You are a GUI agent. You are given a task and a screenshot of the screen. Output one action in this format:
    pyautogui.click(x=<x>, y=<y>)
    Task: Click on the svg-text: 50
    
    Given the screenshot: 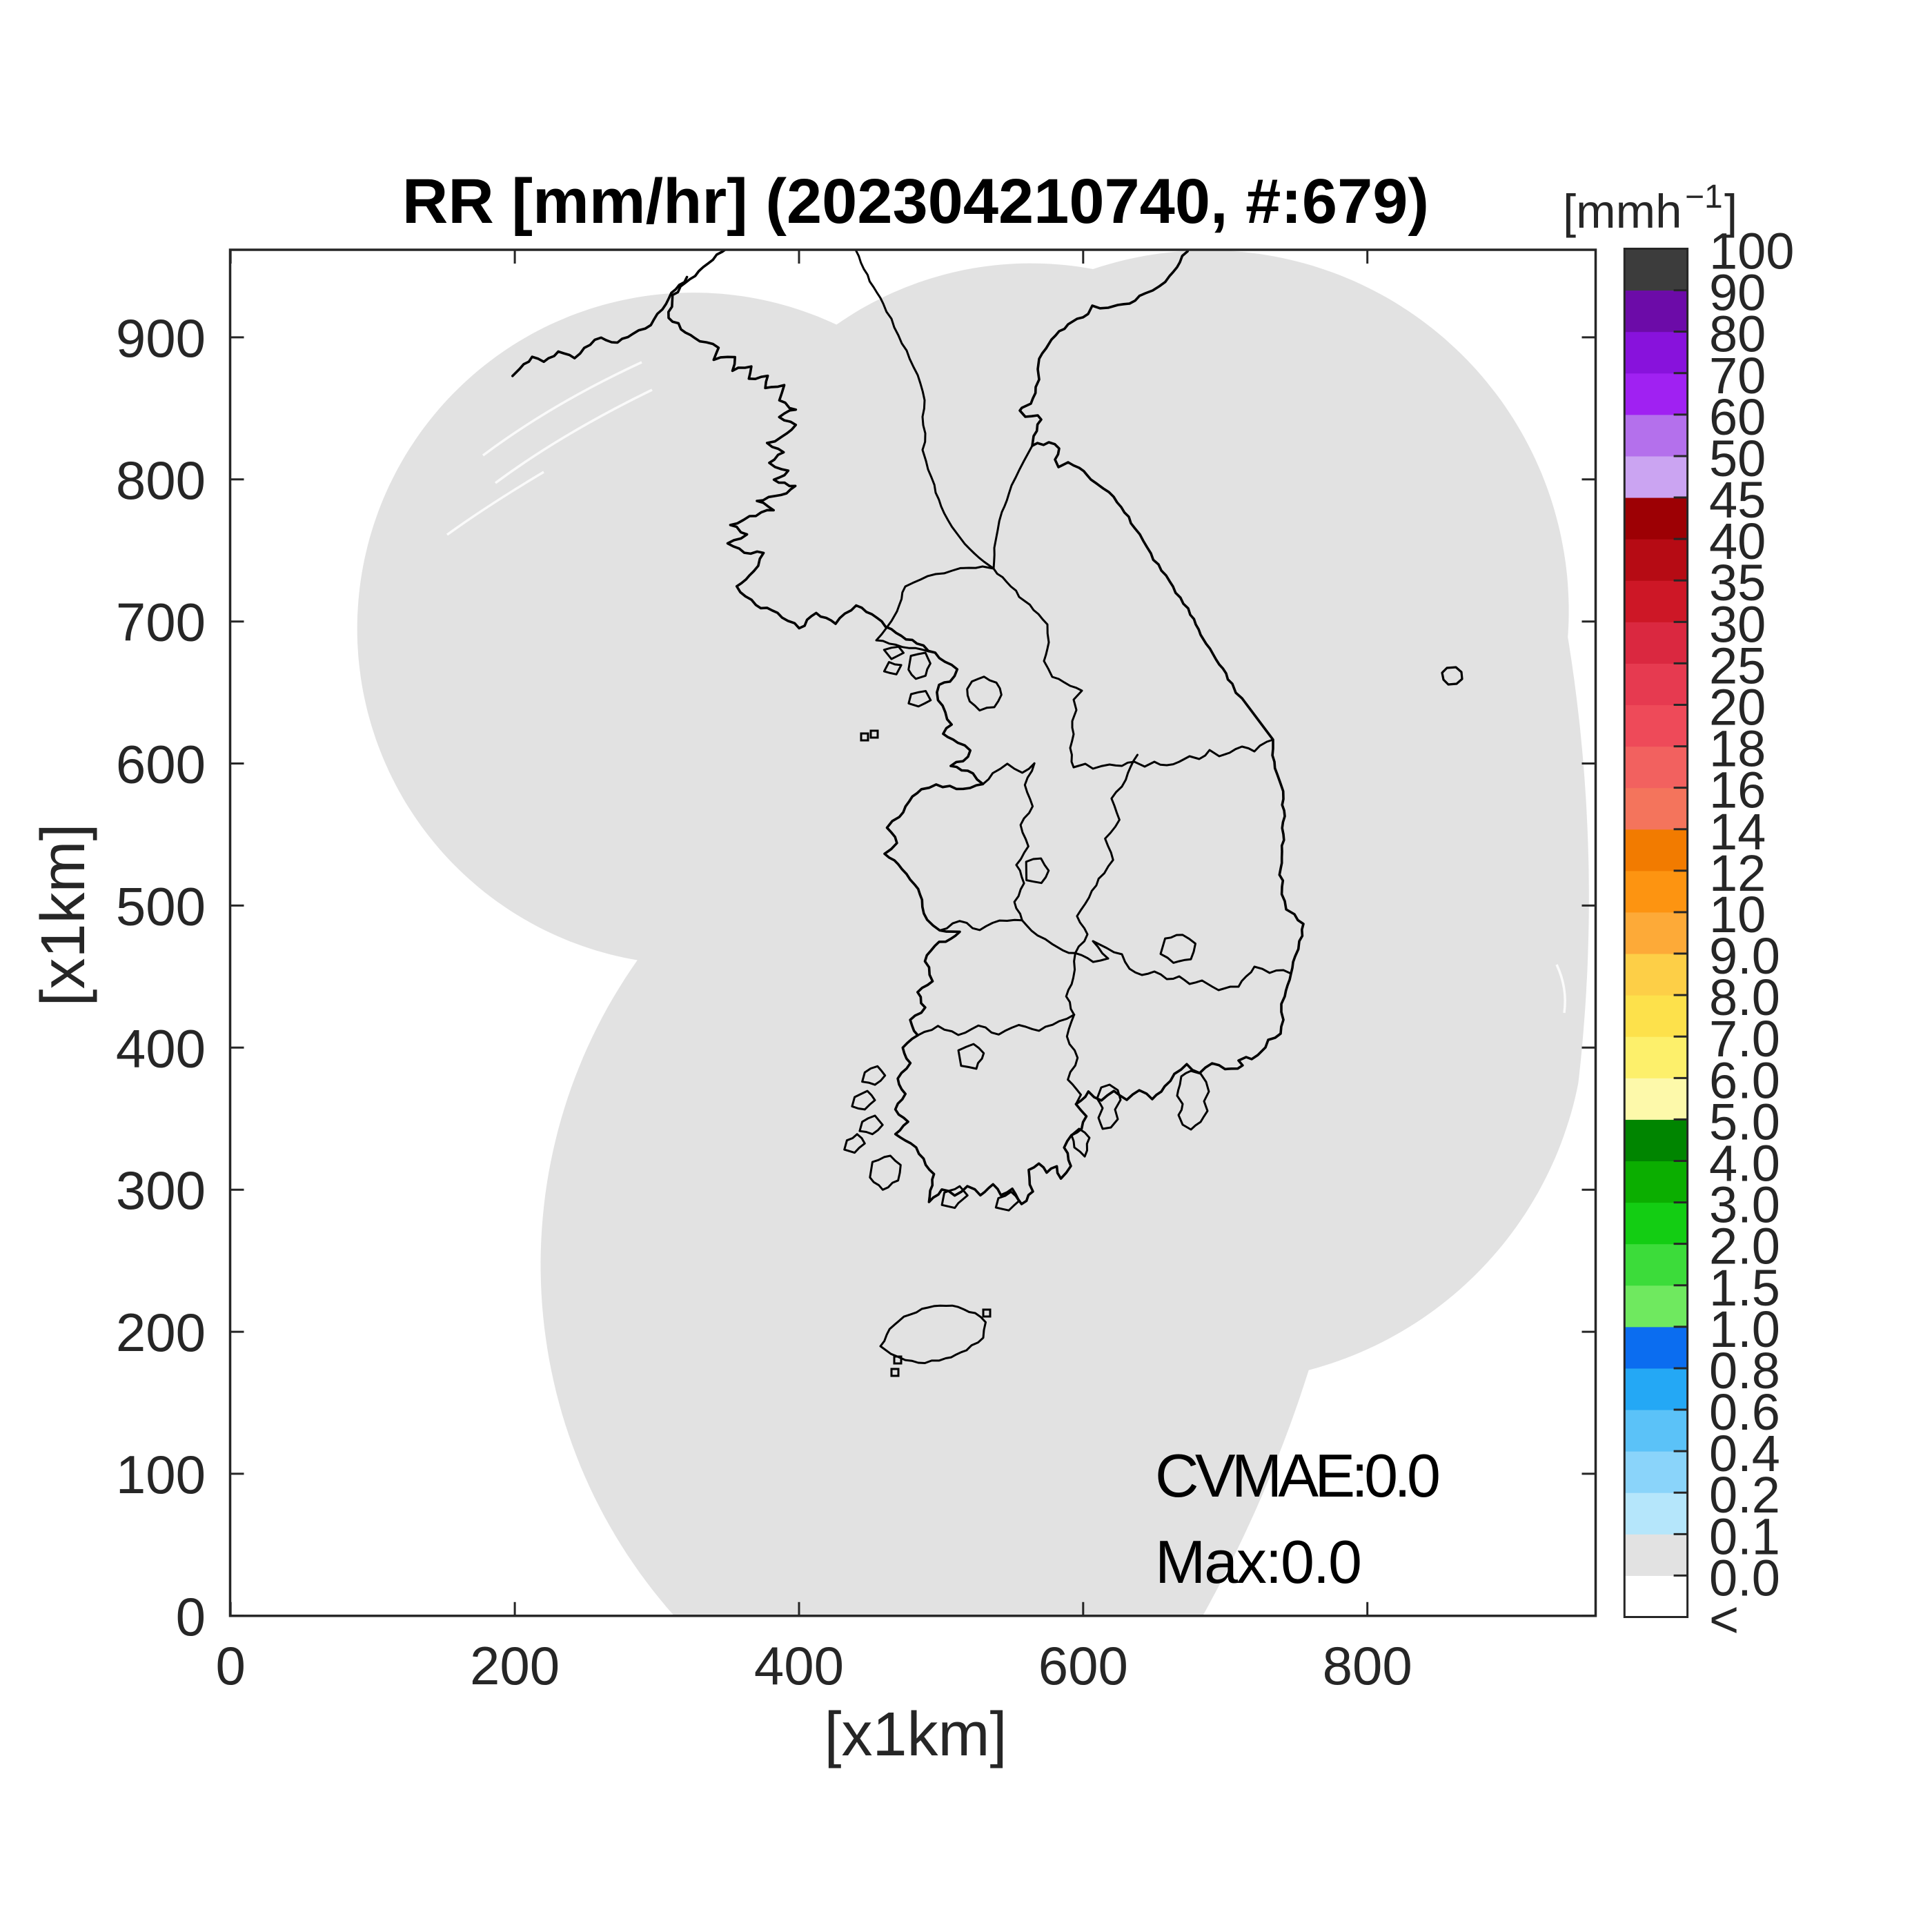 What is the action you would take?
    pyautogui.click(x=1737, y=458)
    